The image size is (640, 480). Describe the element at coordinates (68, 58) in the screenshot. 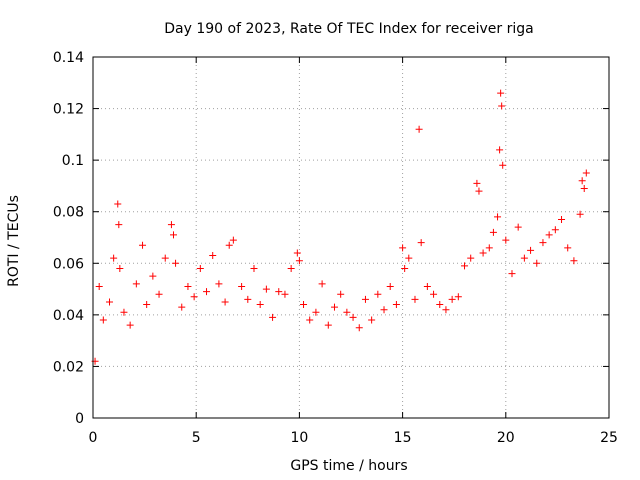

I see `y-tick-label: 0.14` at that location.